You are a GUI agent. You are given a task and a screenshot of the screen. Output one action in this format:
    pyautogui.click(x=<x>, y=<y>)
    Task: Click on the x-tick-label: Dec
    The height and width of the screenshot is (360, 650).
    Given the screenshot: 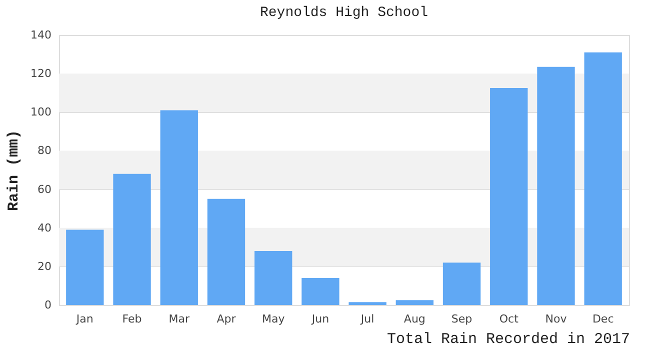 What is the action you would take?
    pyautogui.click(x=603, y=319)
    